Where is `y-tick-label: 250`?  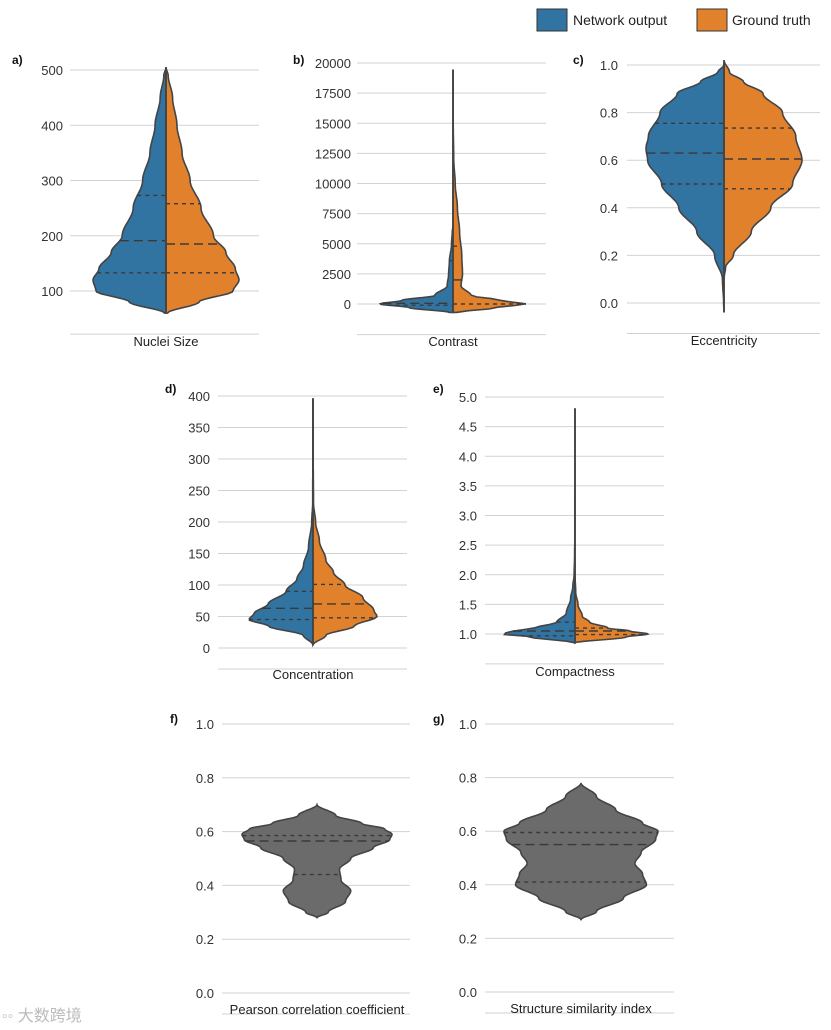
y-tick-label: 250 is located at coordinates (199, 491).